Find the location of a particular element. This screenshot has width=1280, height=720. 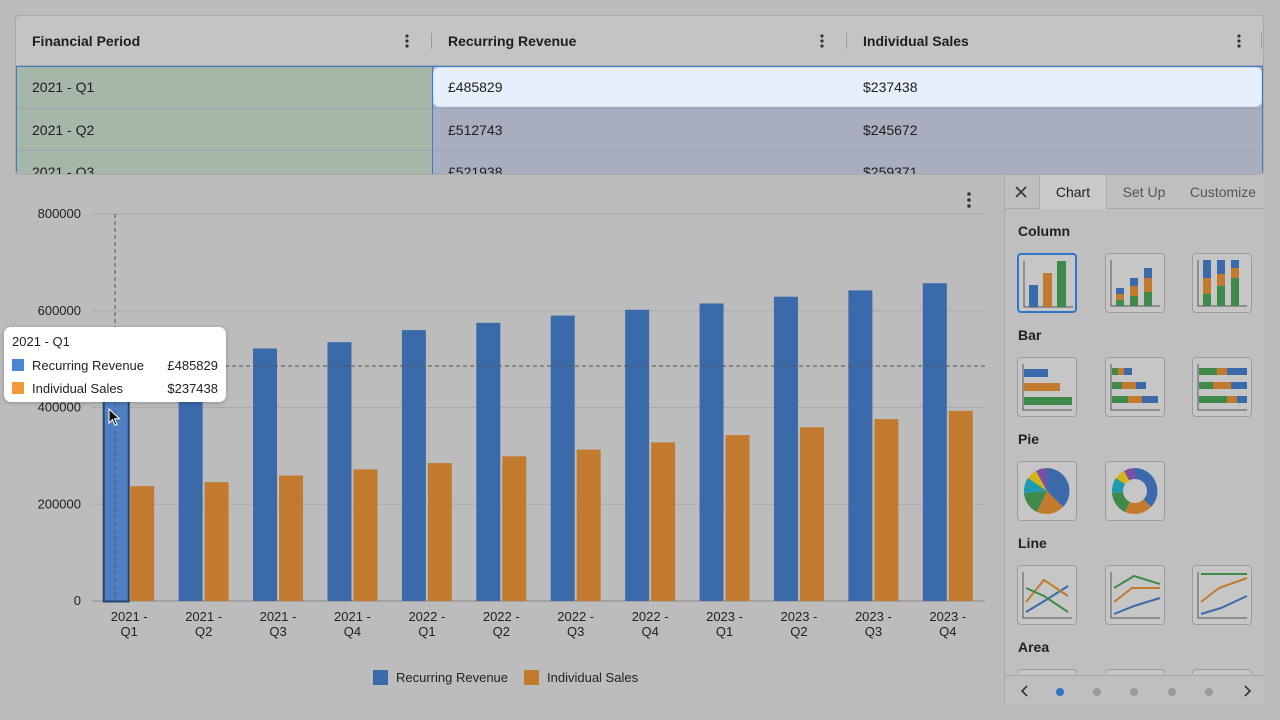

chart-type-doughnut is located at coordinates (1135, 491).